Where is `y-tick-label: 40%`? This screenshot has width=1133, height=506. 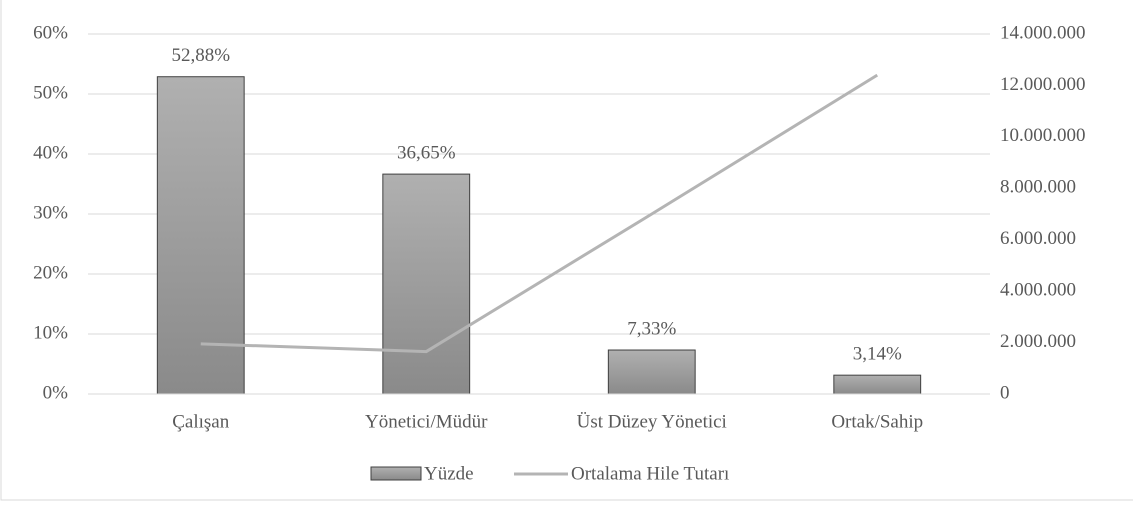 y-tick-label: 40% is located at coordinates (50, 152).